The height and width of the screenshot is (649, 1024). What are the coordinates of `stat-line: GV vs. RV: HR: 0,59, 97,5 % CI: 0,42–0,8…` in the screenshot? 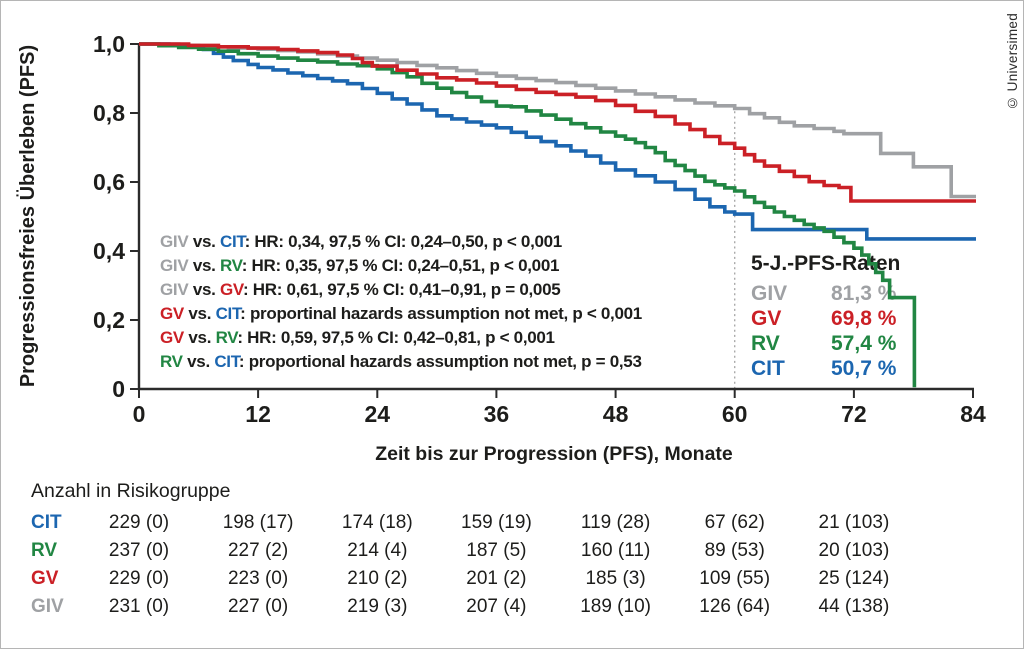 It's located at (401, 338).